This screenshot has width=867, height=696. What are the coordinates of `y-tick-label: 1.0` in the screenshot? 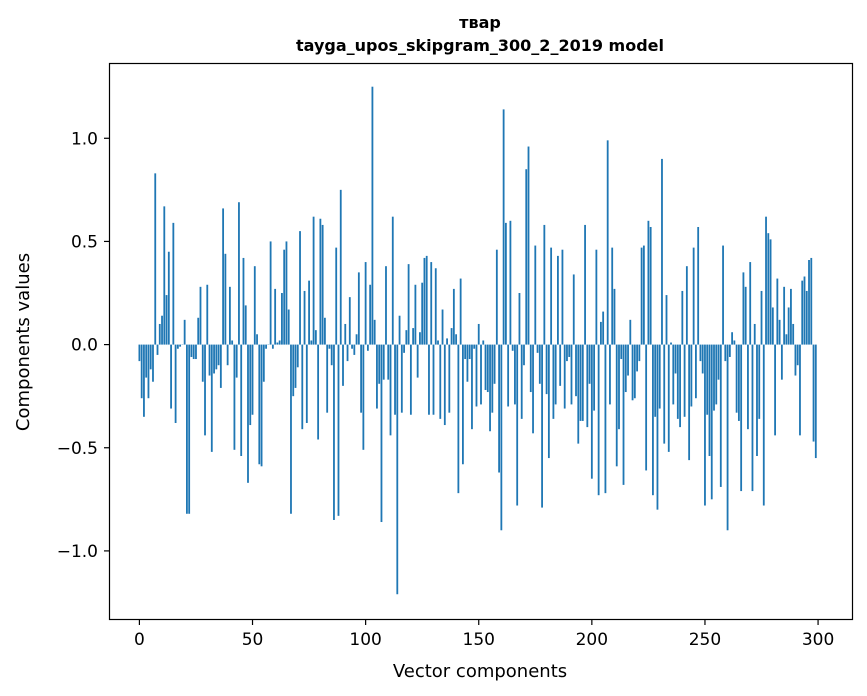 It's located at (84, 139).